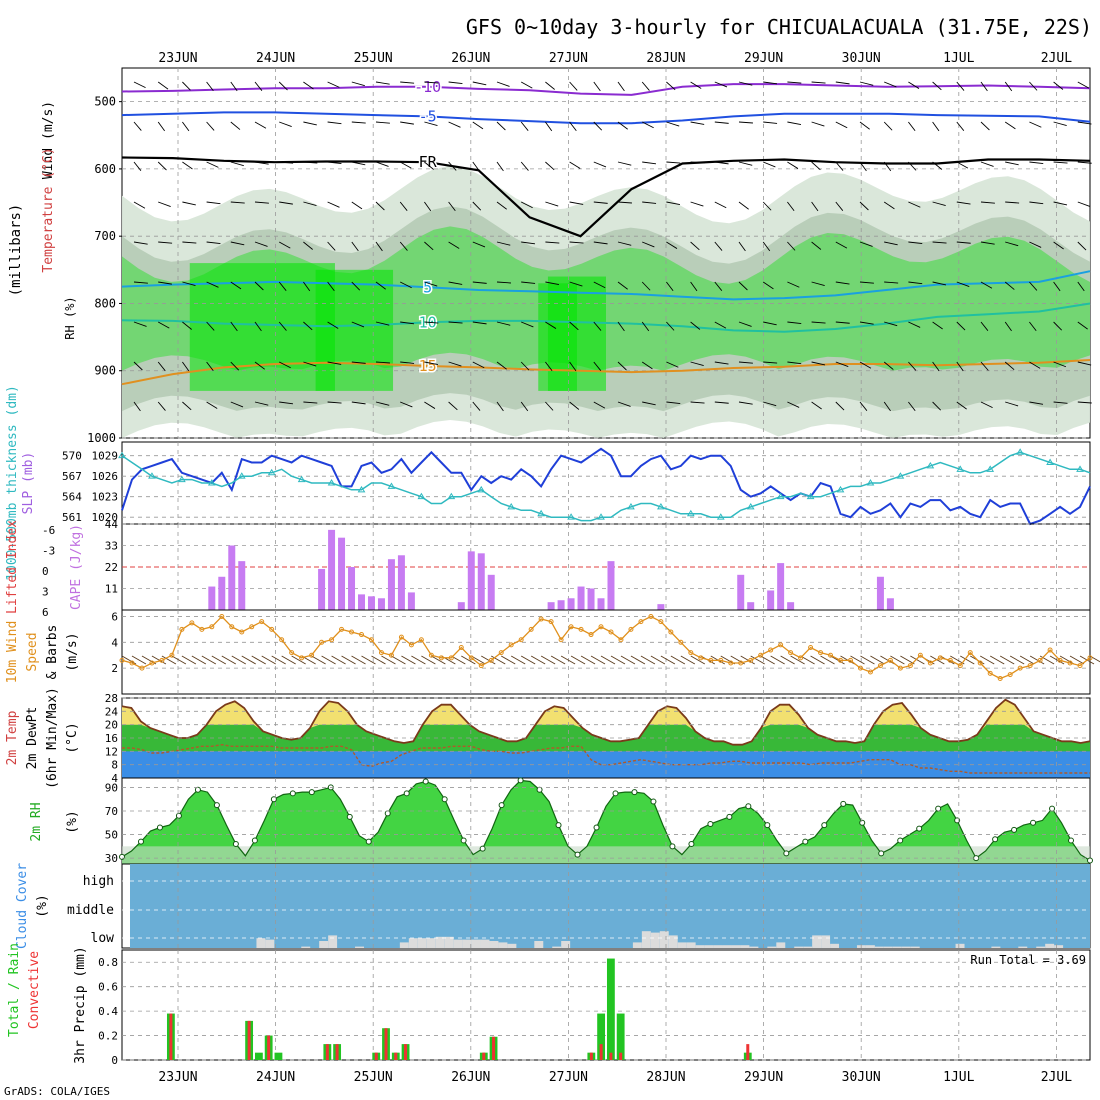  Describe the element at coordinates (568, 58) in the screenshot. I see `date-label-top: 27JUN` at that location.